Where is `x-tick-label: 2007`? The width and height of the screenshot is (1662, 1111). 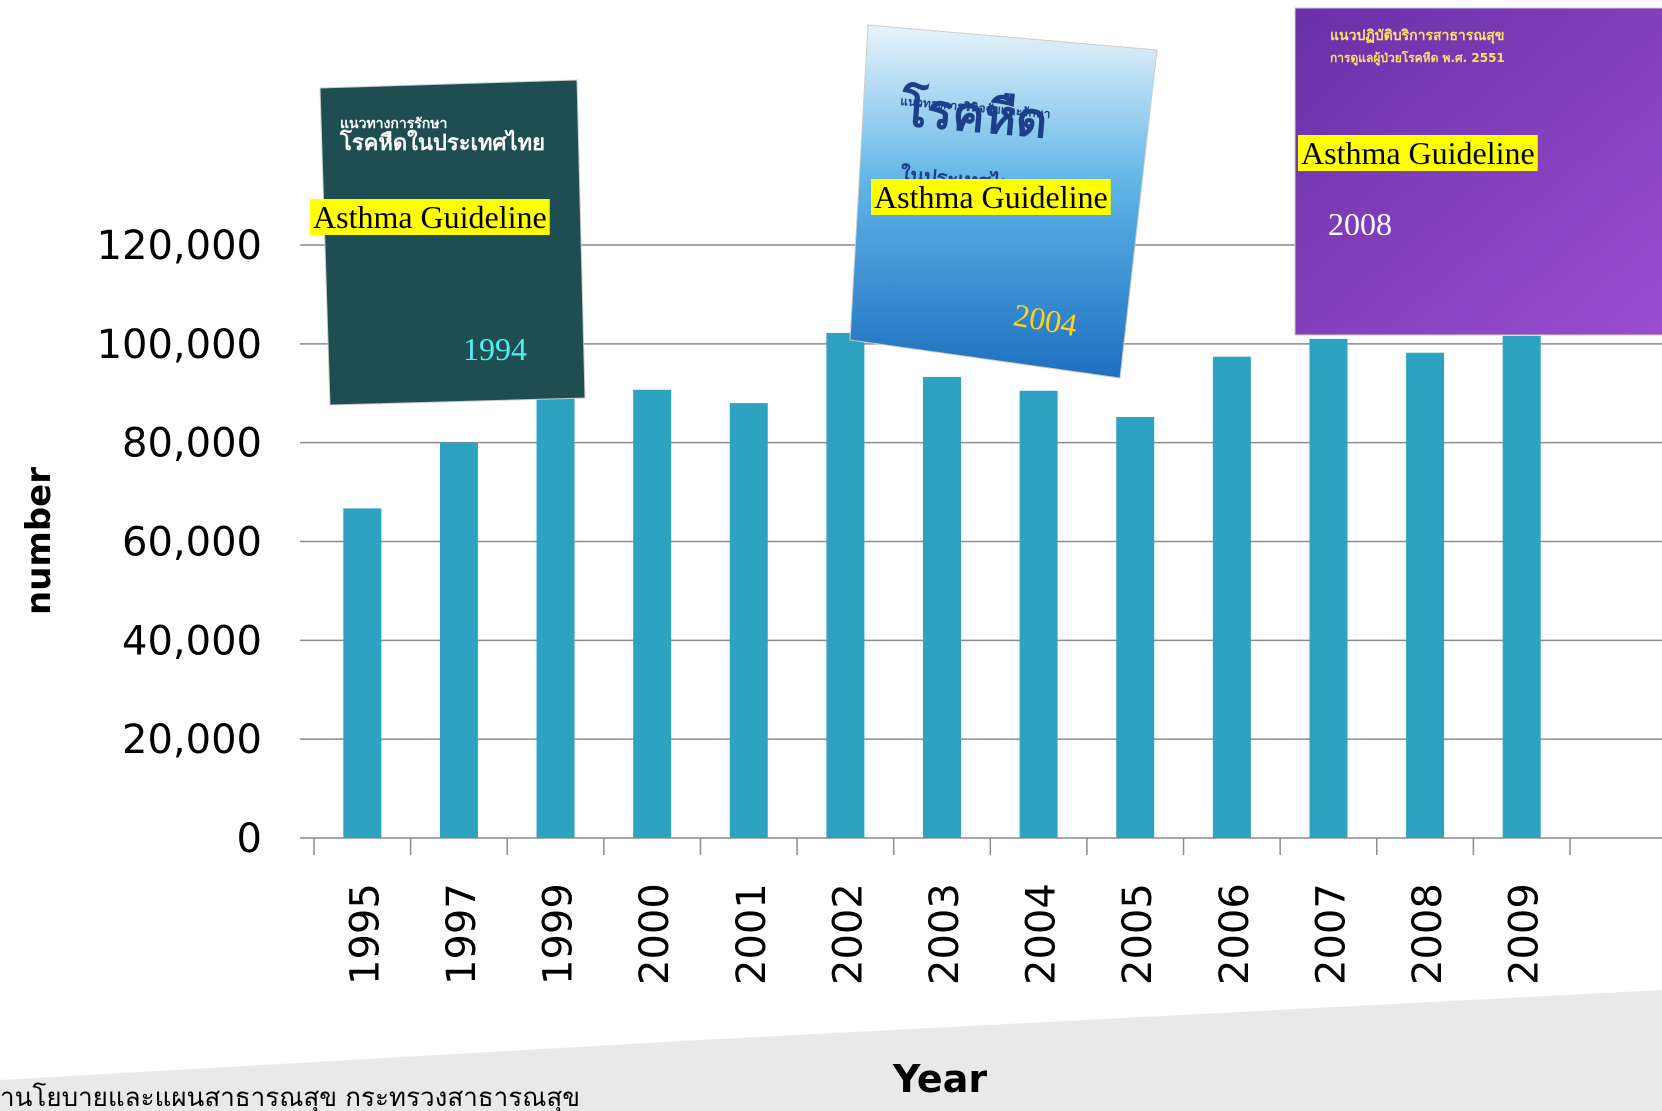 x-tick-label: 2007 is located at coordinates (1331, 934).